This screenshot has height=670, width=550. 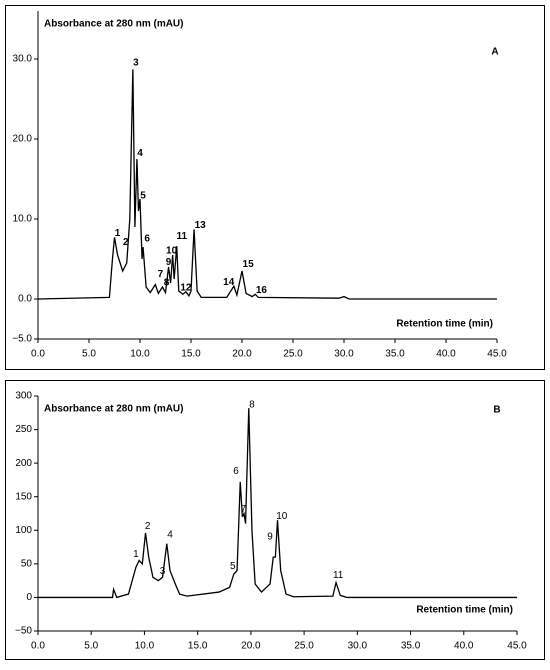 I want to click on y-tick-label: 100, so click(x=23, y=530).